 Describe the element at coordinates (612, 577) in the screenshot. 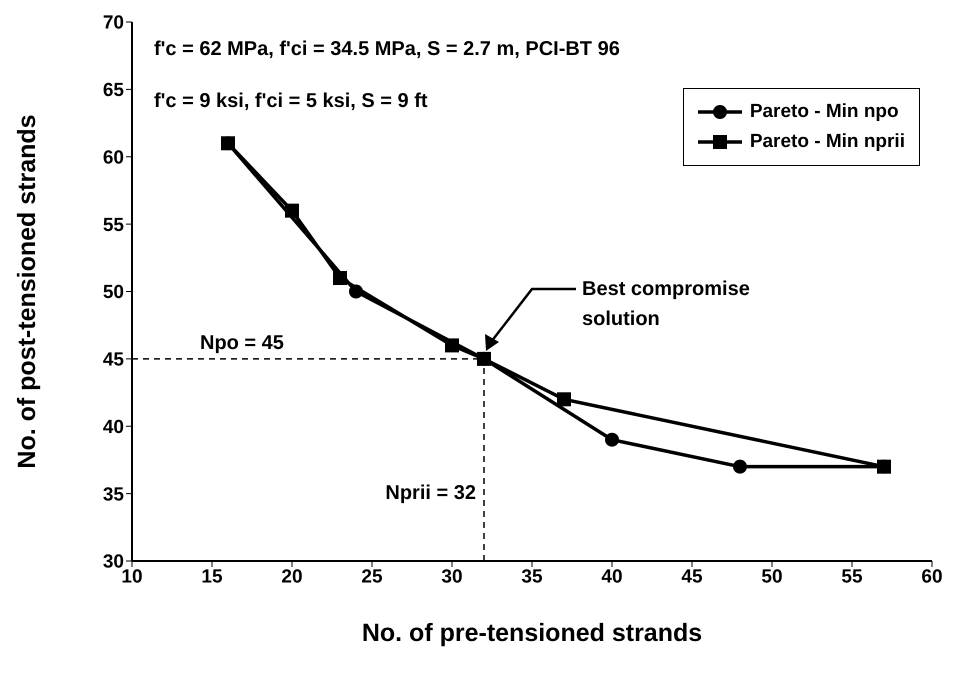

I see `x-tick-label: 40` at that location.